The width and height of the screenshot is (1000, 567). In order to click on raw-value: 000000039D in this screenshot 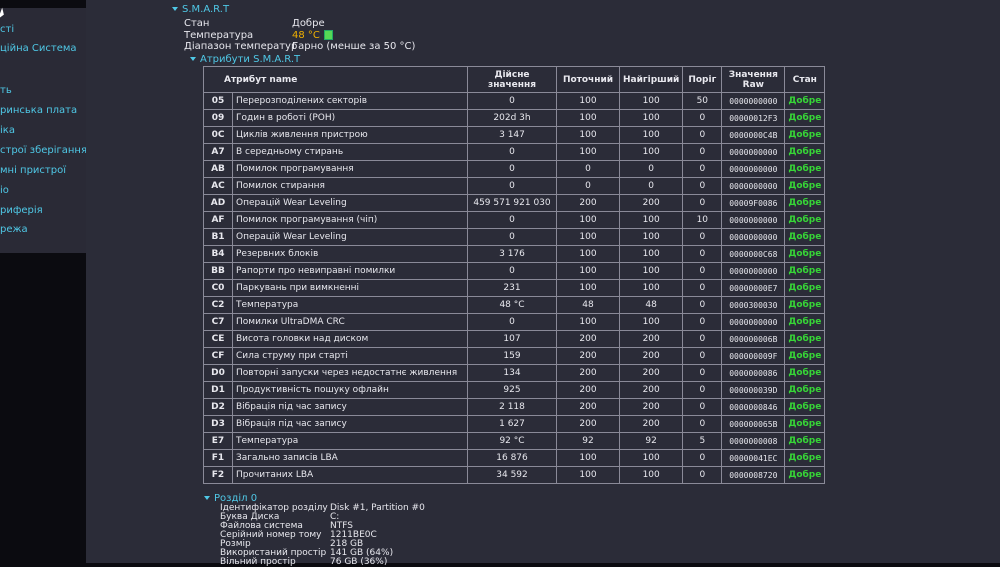, I will do `click(753, 390)`.